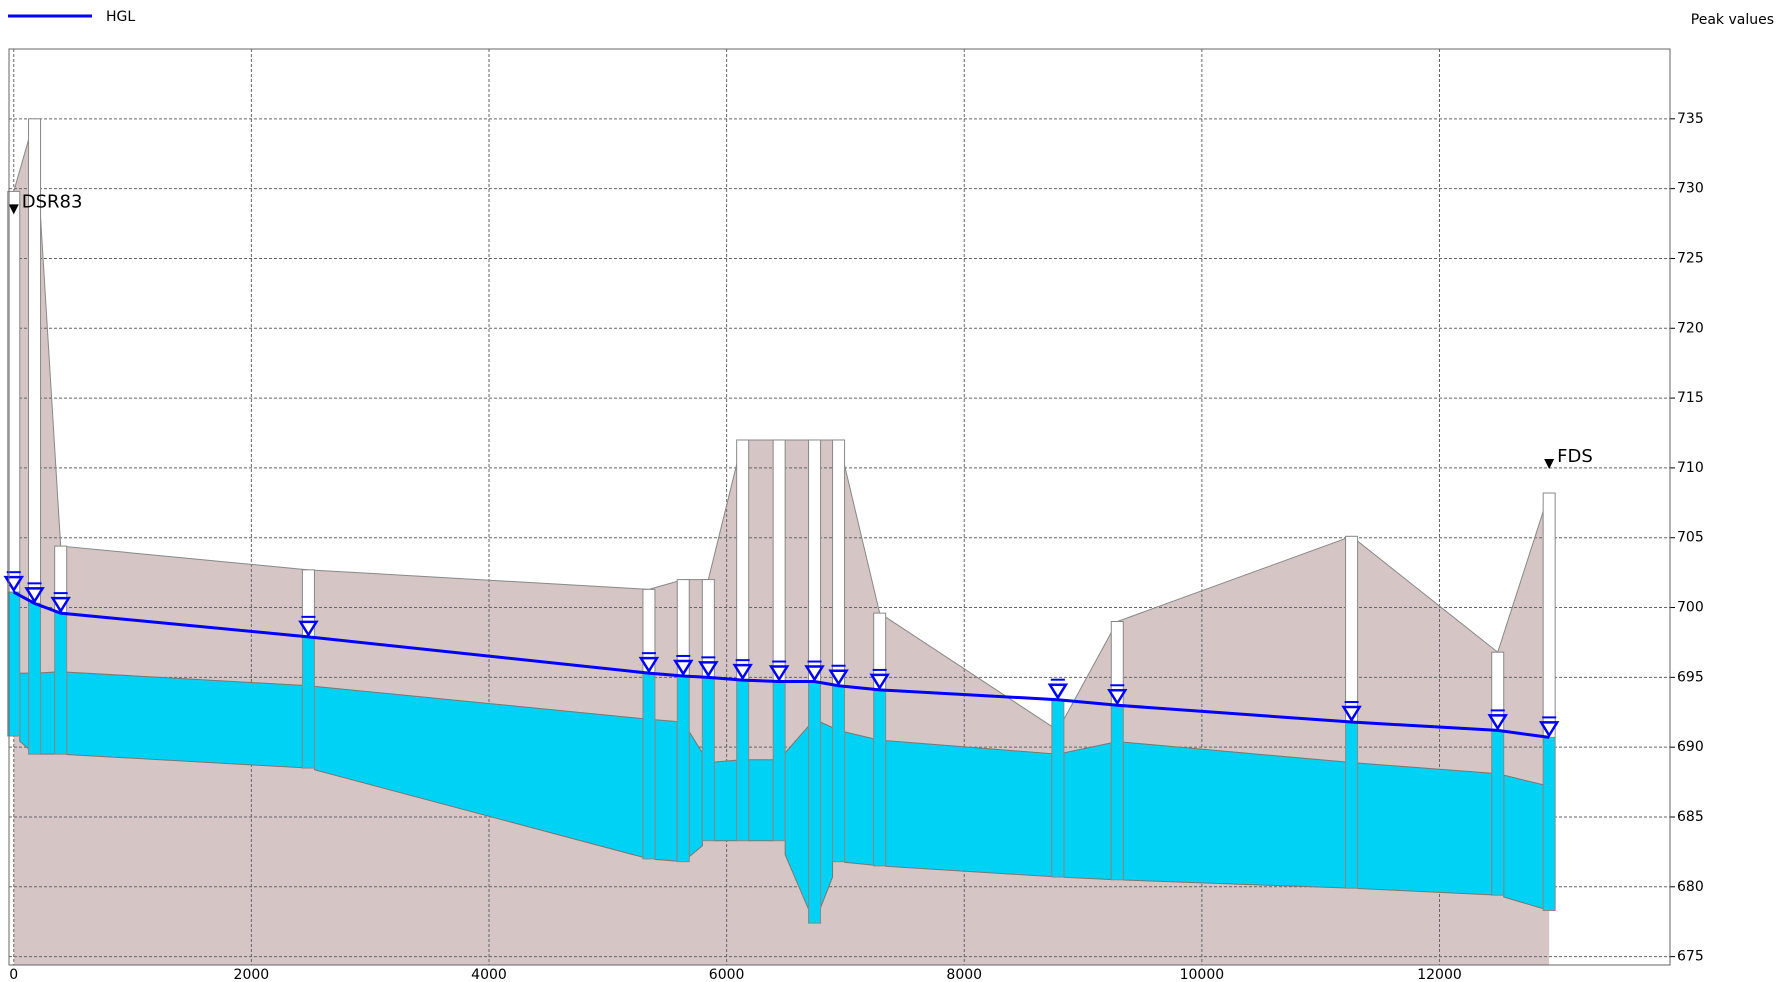 The height and width of the screenshot is (982, 1782). Describe the element at coordinates (1690, 468) in the screenshot. I see `y-tick-label: 710` at that location.